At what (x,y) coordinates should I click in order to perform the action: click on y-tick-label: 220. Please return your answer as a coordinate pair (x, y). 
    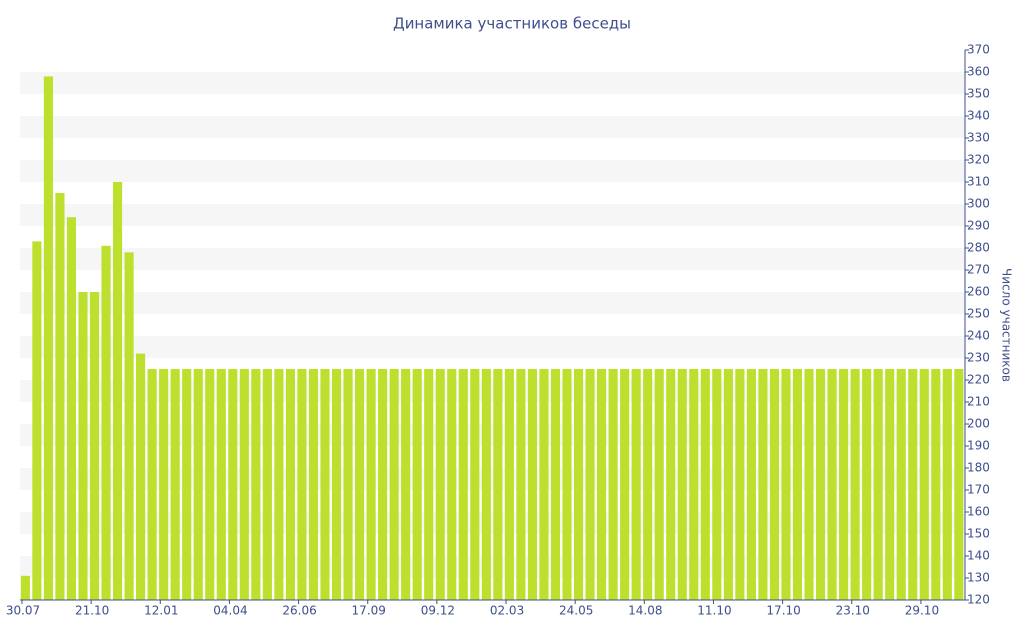
    Looking at the image, I should click on (978, 380).